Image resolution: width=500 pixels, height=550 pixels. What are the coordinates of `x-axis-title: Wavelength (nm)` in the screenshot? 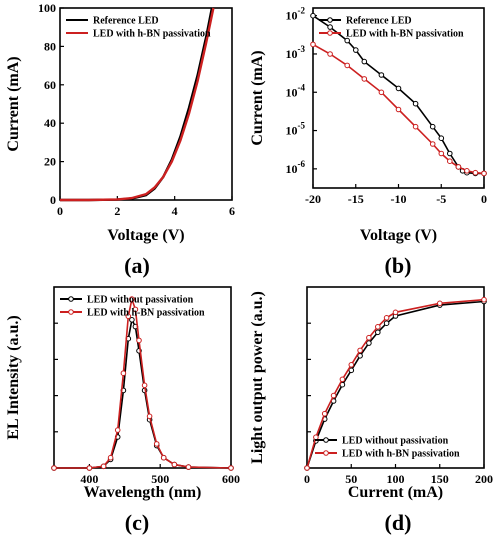 It's located at (143, 492).